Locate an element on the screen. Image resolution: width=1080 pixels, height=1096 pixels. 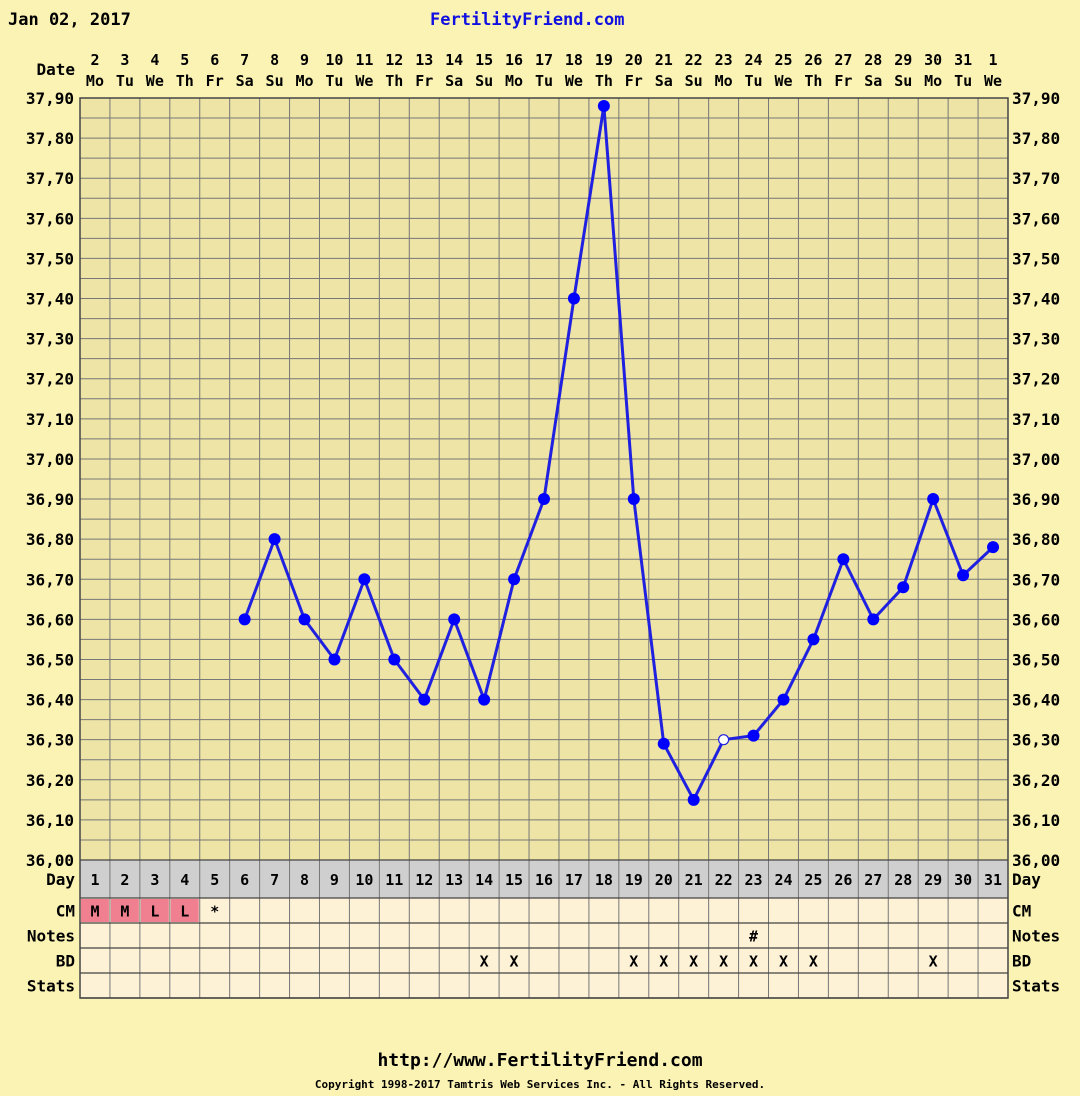
day-cell-text: 1 is located at coordinates (94, 880).